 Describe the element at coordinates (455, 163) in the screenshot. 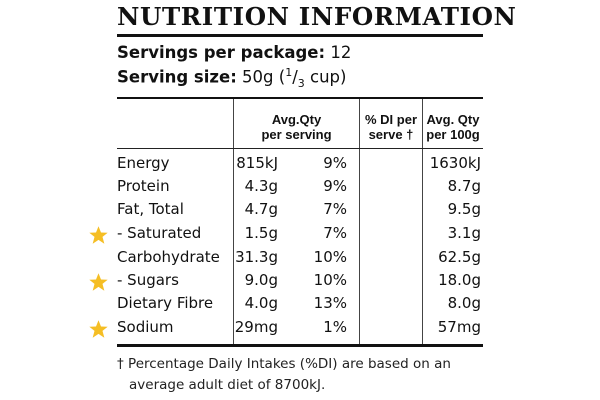

I see `qty-per-100g: 1630kJ` at that location.